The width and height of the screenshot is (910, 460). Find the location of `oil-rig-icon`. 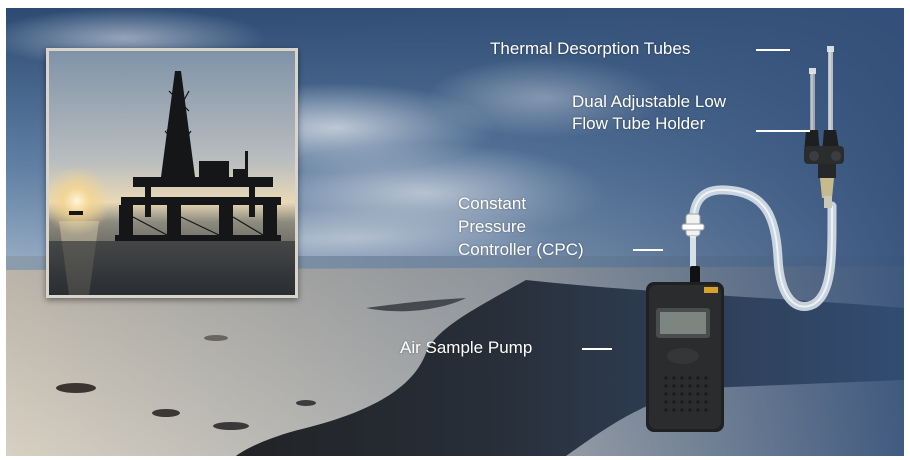

oil-rig-icon is located at coordinates (172, 173).